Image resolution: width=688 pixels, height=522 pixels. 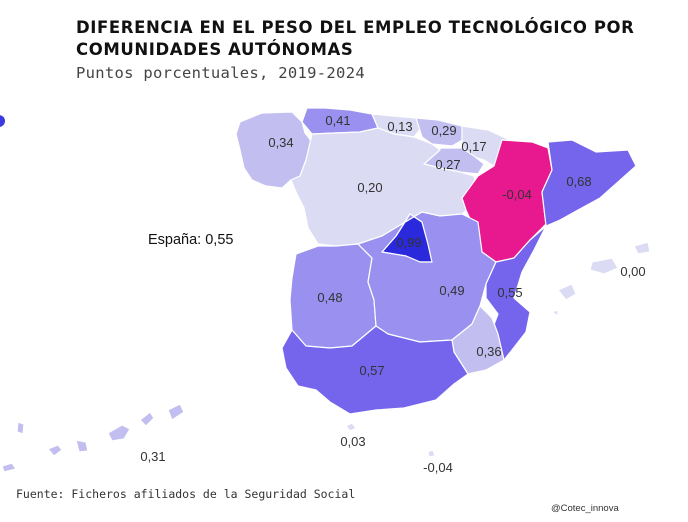 I want to click on value-label-ceuta: 0,03, so click(x=352, y=441).